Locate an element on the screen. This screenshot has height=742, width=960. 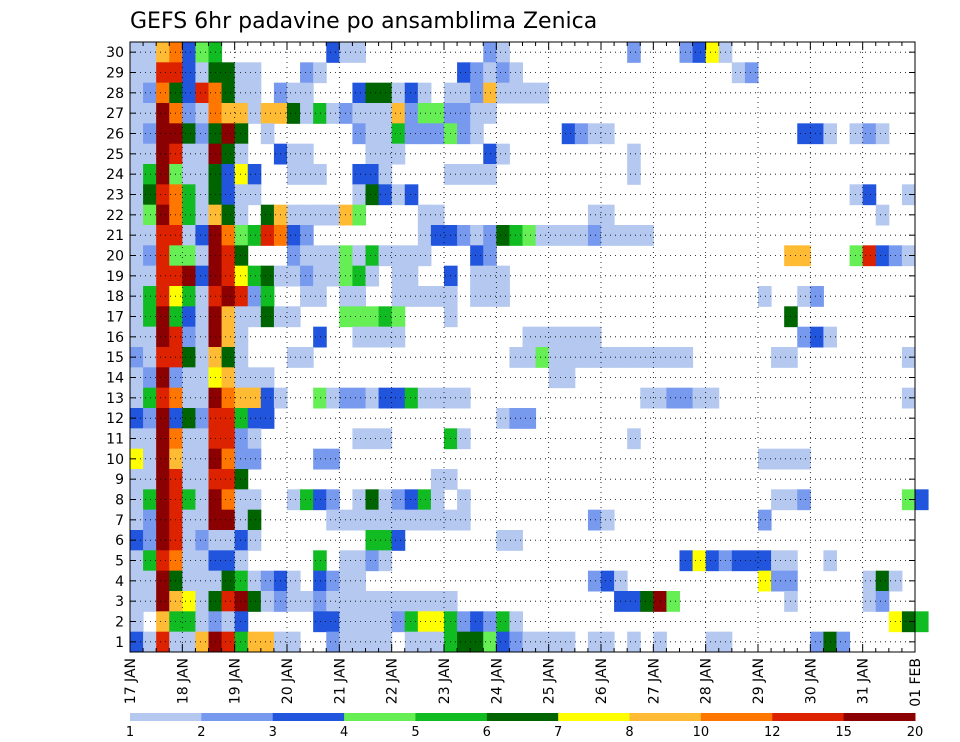
y-tick-label: 30 is located at coordinates (115, 53).